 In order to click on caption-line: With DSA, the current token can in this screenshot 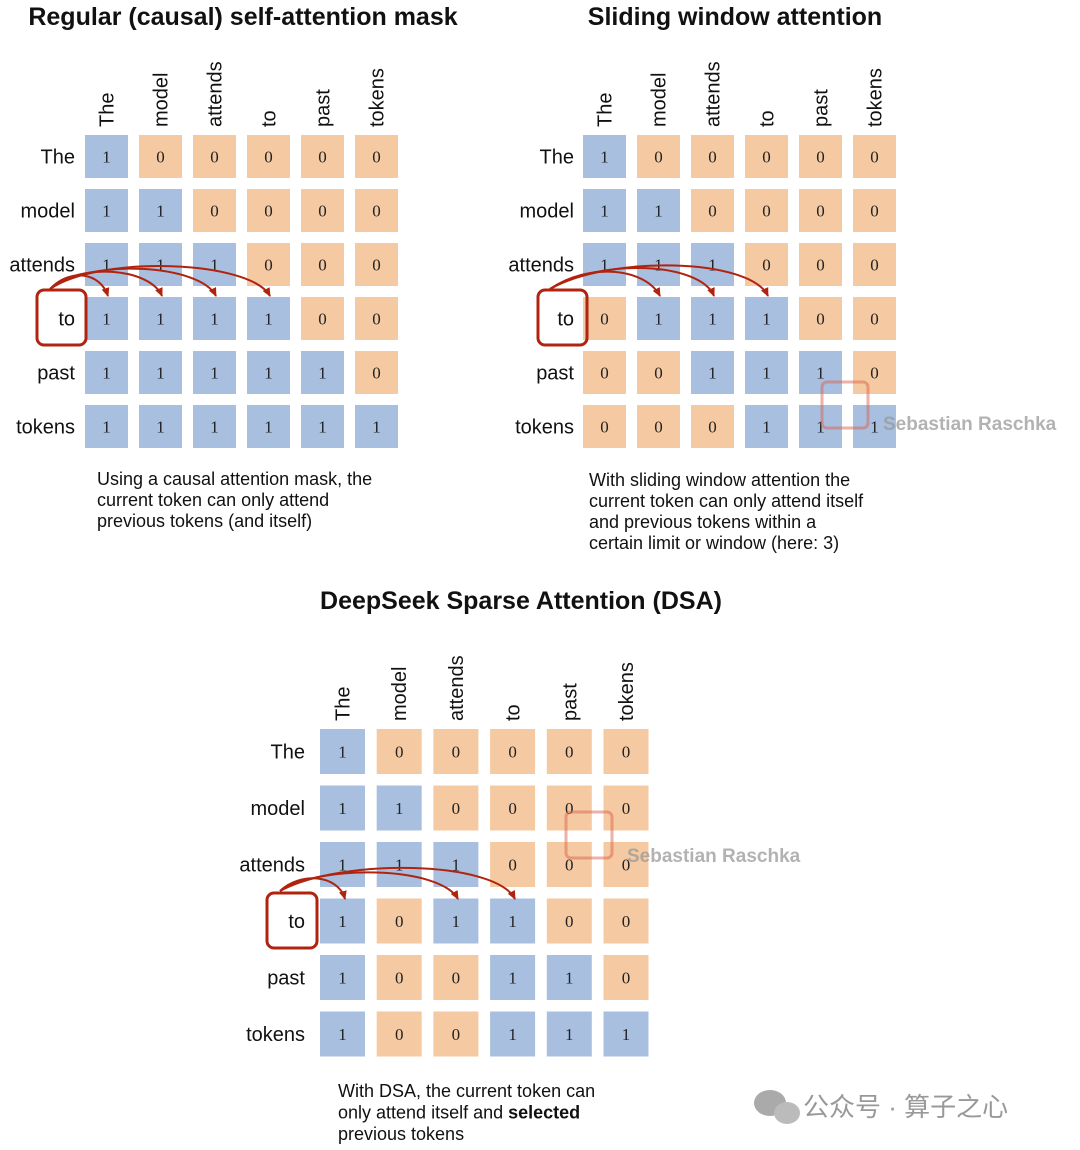, I will do `click(466, 1091)`.